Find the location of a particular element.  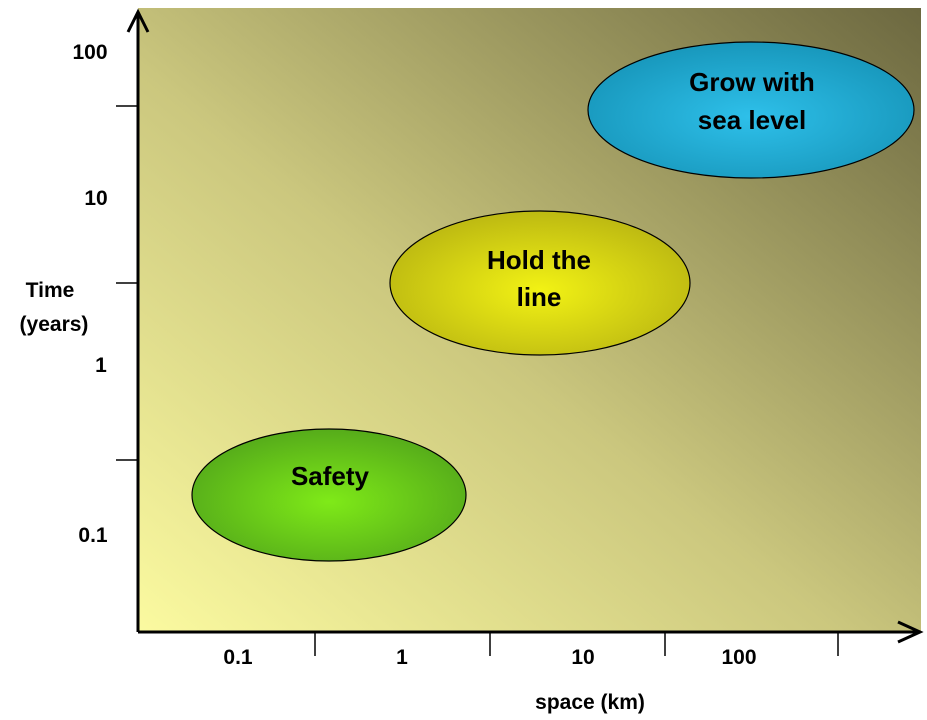

region-safety: Safety is located at coordinates (329, 495).